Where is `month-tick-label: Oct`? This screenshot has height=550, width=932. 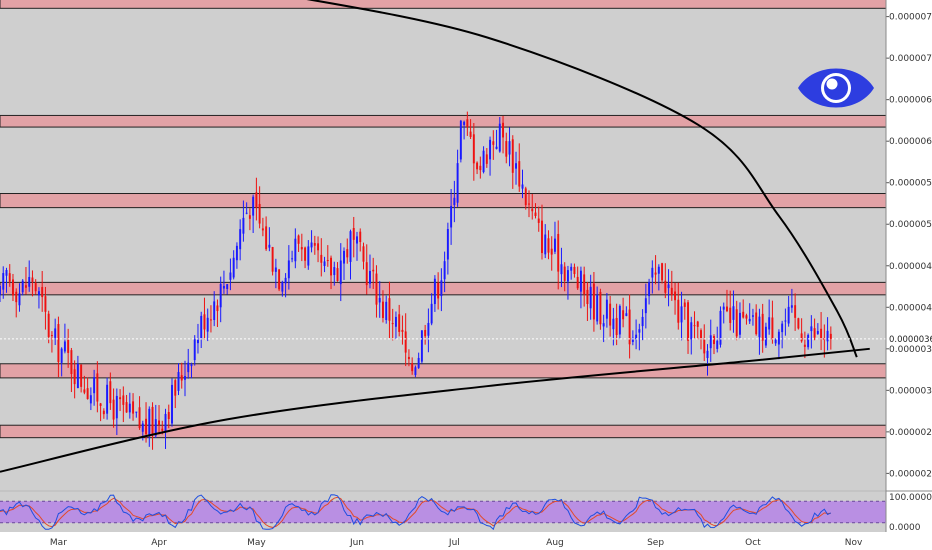 month-tick-label: Oct is located at coordinates (753, 543).